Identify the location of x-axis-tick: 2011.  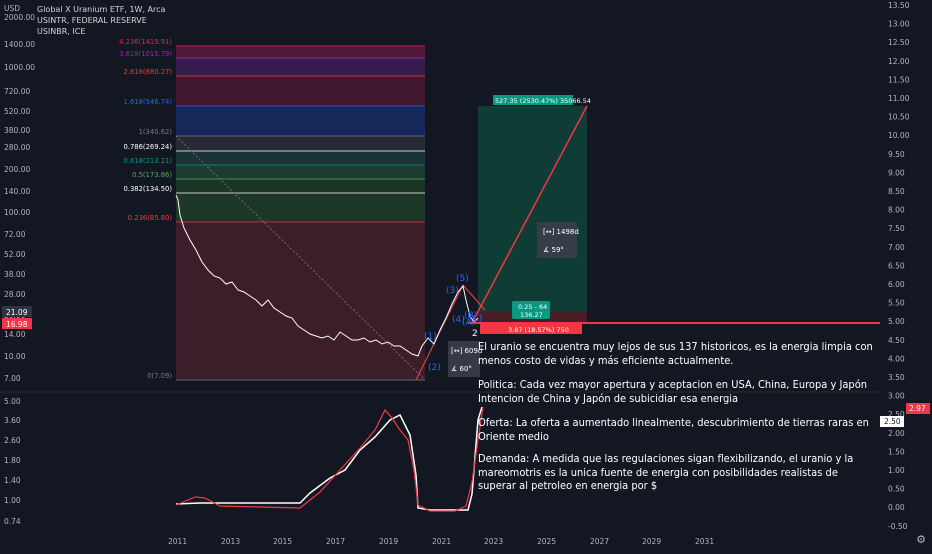
(177, 541).